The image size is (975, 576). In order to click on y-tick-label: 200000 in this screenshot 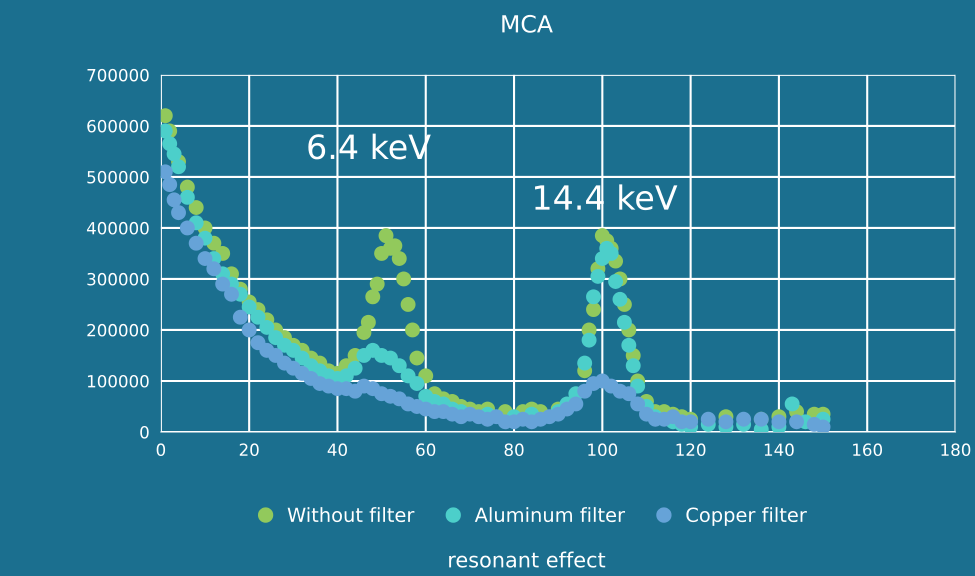, I will do `click(118, 330)`.